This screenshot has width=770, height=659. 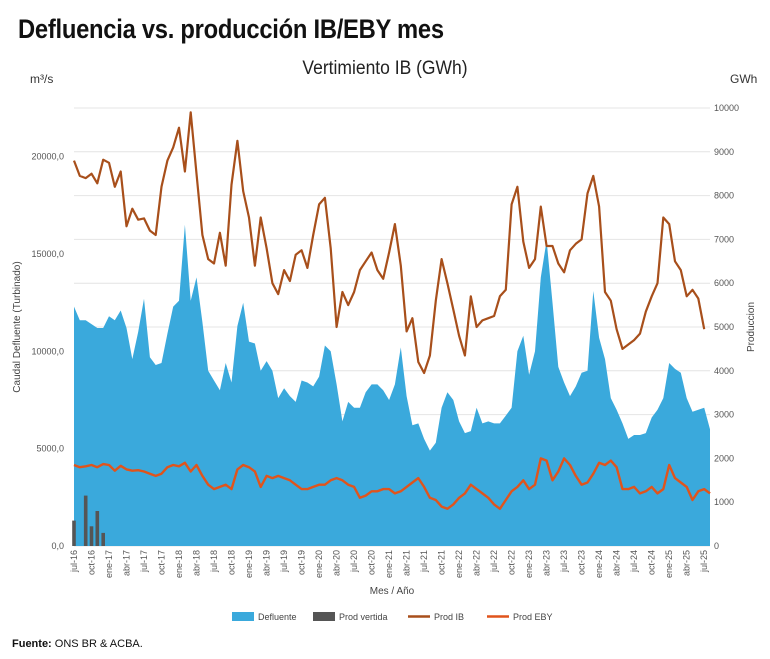 I want to click on x-axis-tick-label: ene-17, so click(x=109, y=564).